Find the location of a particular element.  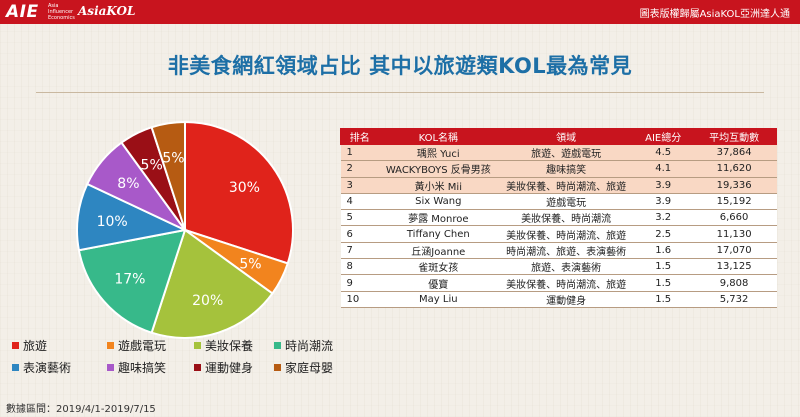

cell-field: 旅遊、遊戲電玩 is located at coordinates (566, 153).